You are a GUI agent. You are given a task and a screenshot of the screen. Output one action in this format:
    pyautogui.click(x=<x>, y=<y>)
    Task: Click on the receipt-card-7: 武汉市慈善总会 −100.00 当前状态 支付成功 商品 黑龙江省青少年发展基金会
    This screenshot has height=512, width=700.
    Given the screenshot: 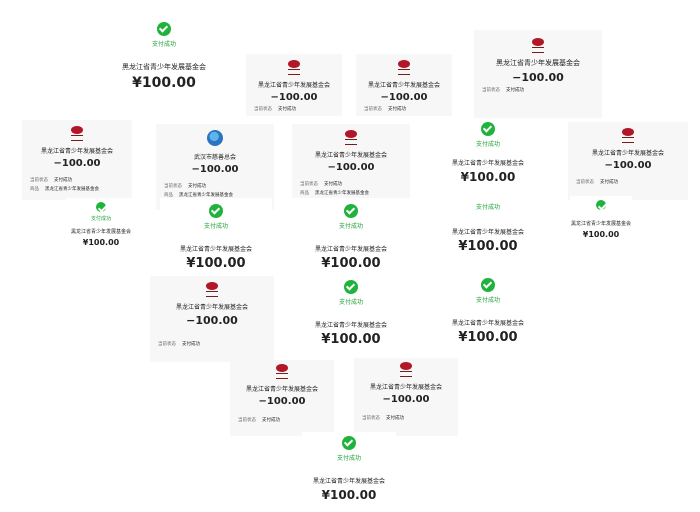 What is the action you would take?
    pyautogui.click(x=215, y=167)
    